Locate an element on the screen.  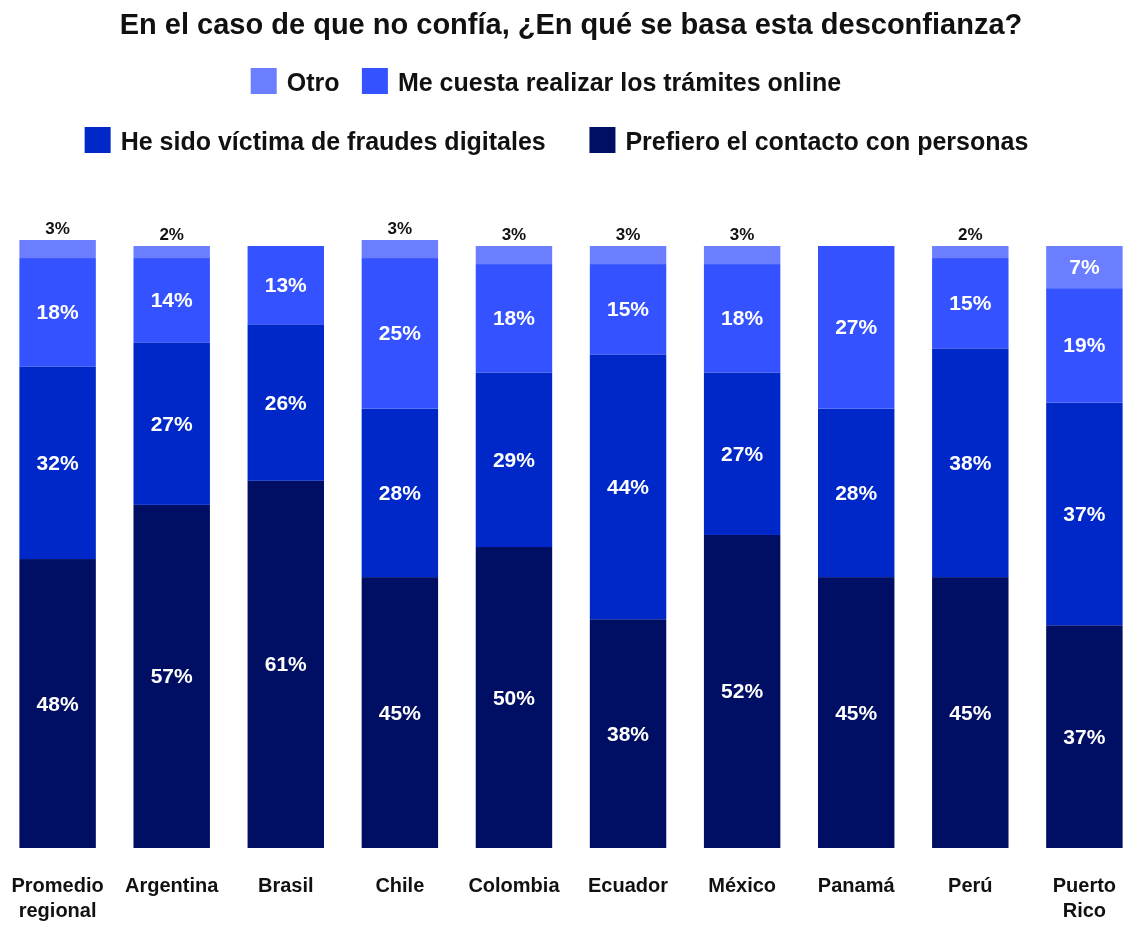
data-label: 61% is located at coordinates (286, 664).